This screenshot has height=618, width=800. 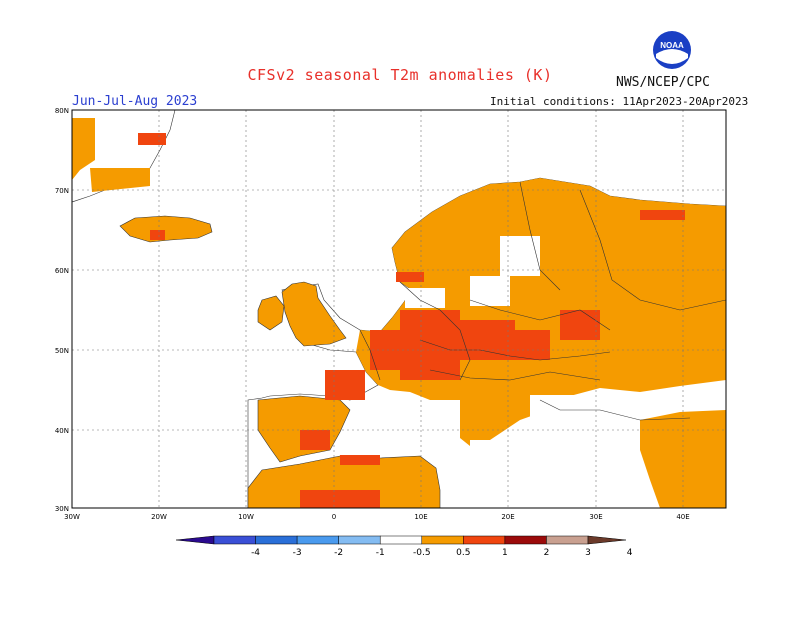 What do you see at coordinates (195, 540) in the screenshot?
I see `legend-arrow-low` at bounding box center [195, 540].